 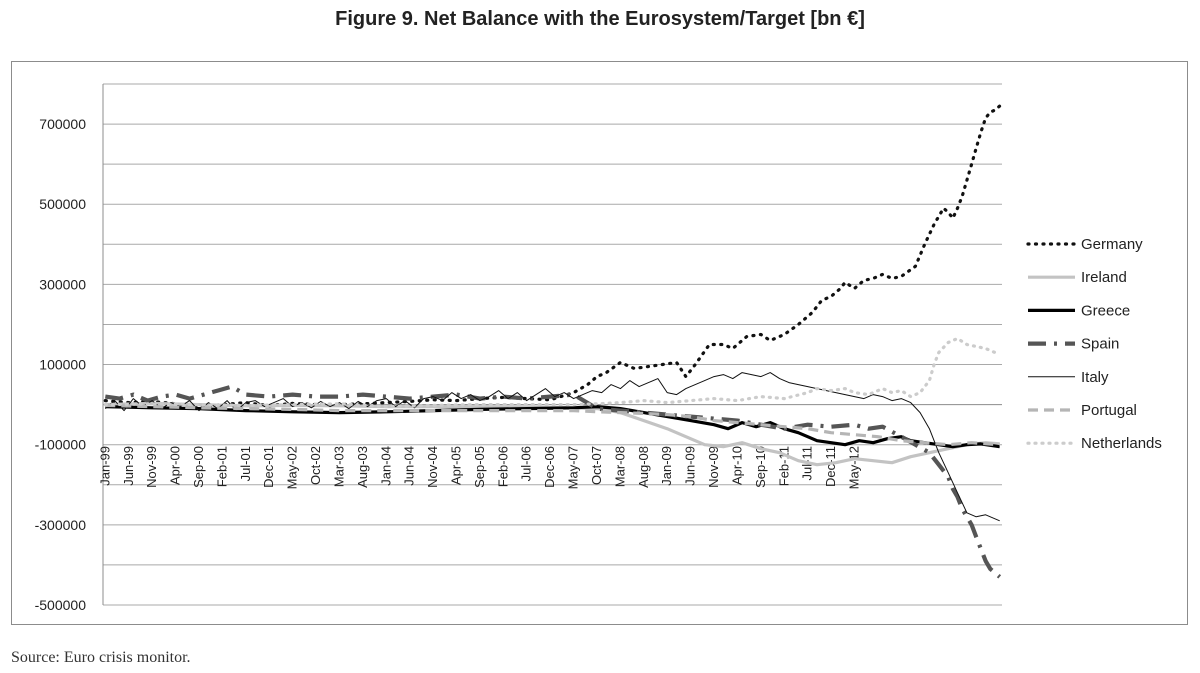 What do you see at coordinates (128, 466) in the screenshot?
I see `x-tick-label: Jun-99` at bounding box center [128, 466].